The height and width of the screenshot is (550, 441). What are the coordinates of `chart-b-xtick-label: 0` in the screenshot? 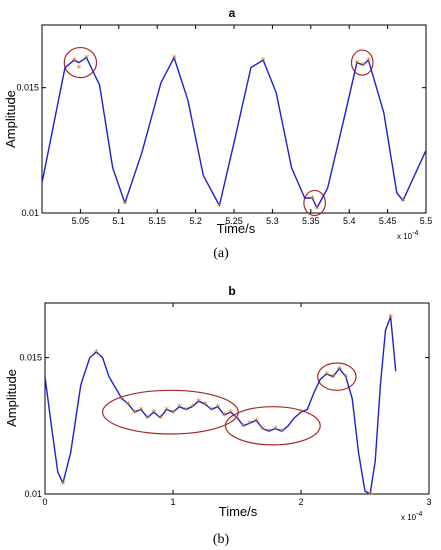 It's located at (44, 502).